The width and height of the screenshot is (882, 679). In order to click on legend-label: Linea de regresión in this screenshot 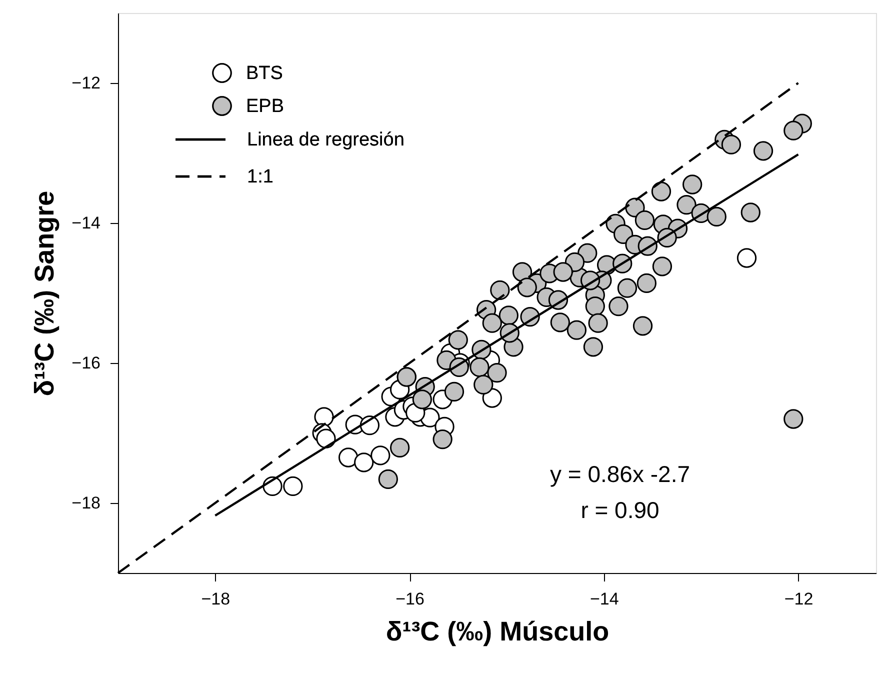, I will do `click(325, 140)`.